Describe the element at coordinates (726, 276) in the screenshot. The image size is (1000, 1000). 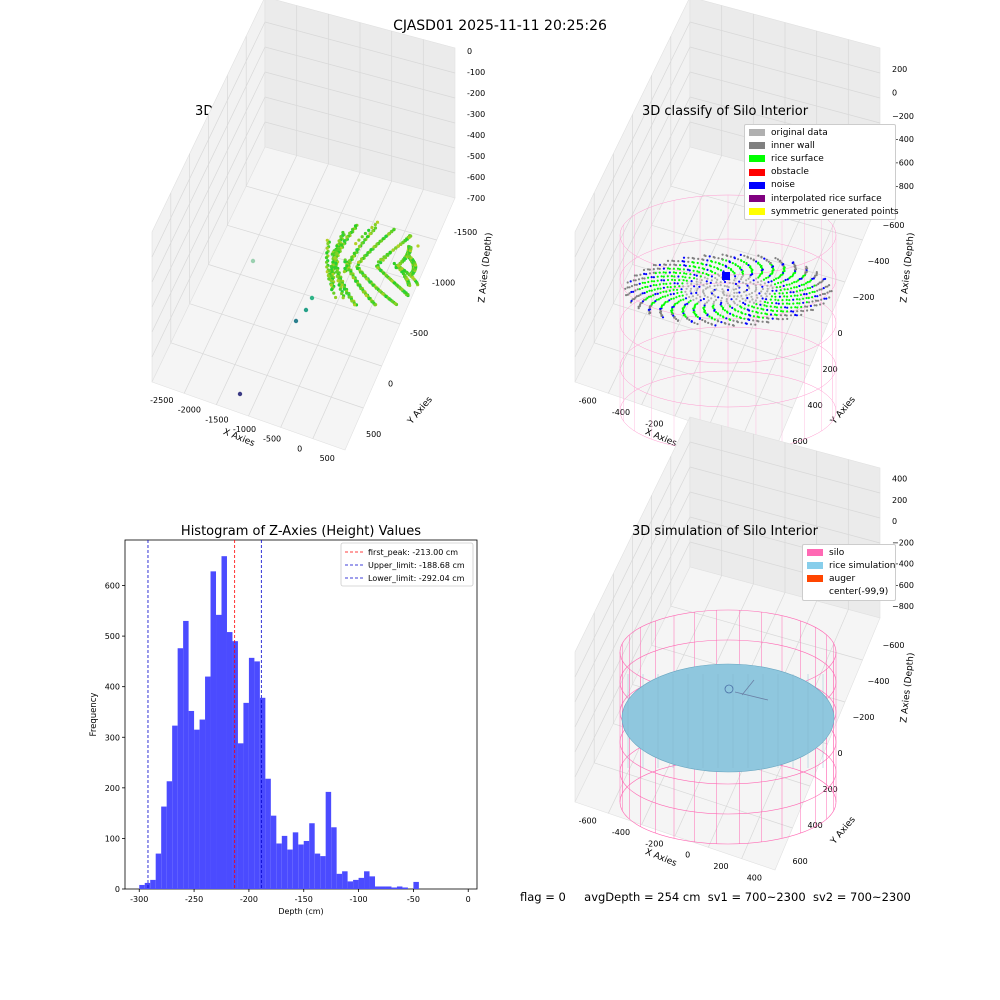
I see `noise-cluster` at that location.